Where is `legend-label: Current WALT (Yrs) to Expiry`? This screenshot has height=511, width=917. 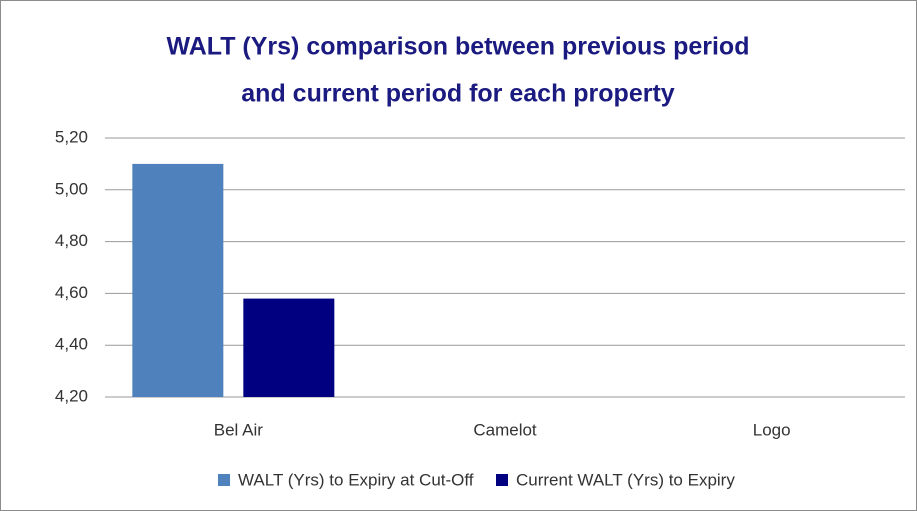
legend-label: Current WALT (Yrs) to Expiry is located at coordinates (625, 479).